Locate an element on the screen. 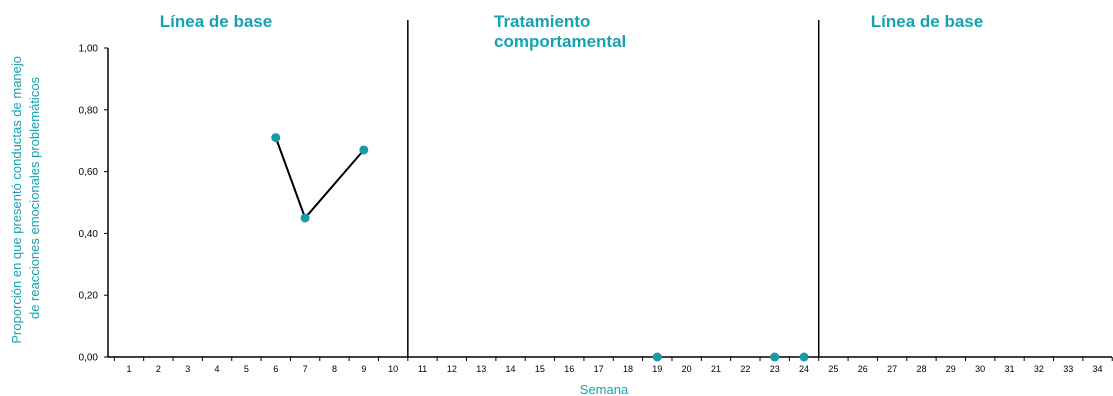 The width and height of the screenshot is (1113, 396). x-tick-label: 5 is located at coordinates (246, 369).